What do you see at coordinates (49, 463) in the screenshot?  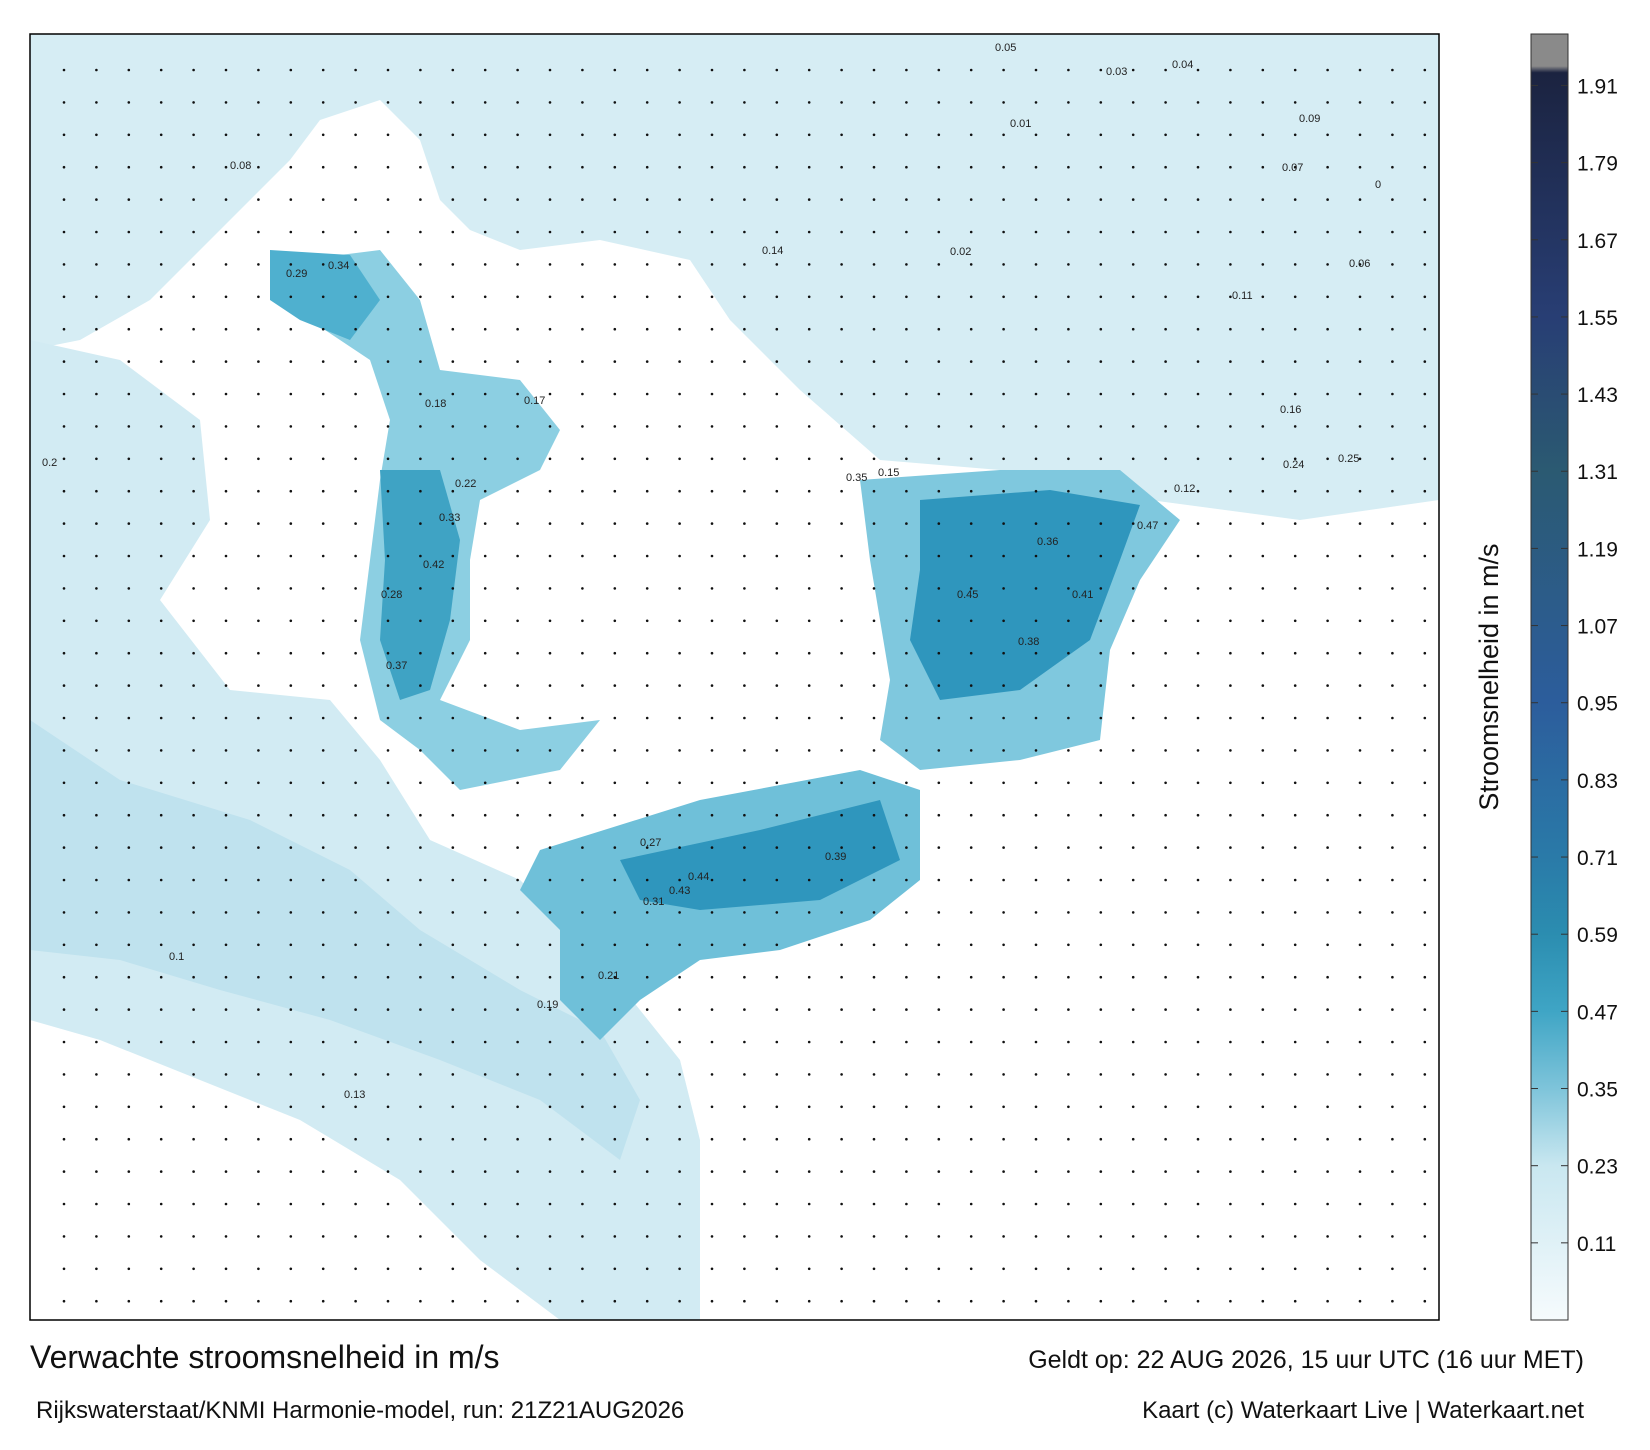 I see `current-label: 0.2` at bounding box center [49, 463].